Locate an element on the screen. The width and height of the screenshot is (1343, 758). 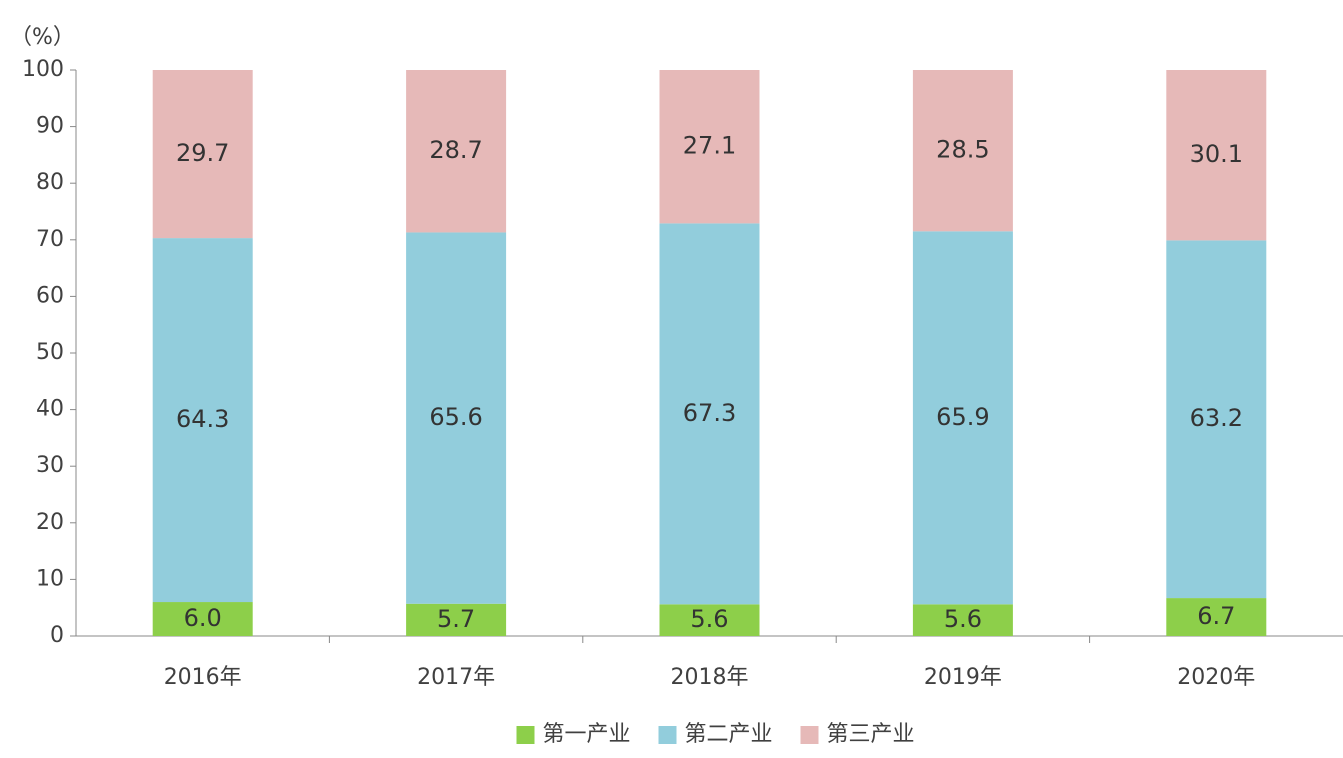
data-label: 28.5 is located at coordinates (962, 150).